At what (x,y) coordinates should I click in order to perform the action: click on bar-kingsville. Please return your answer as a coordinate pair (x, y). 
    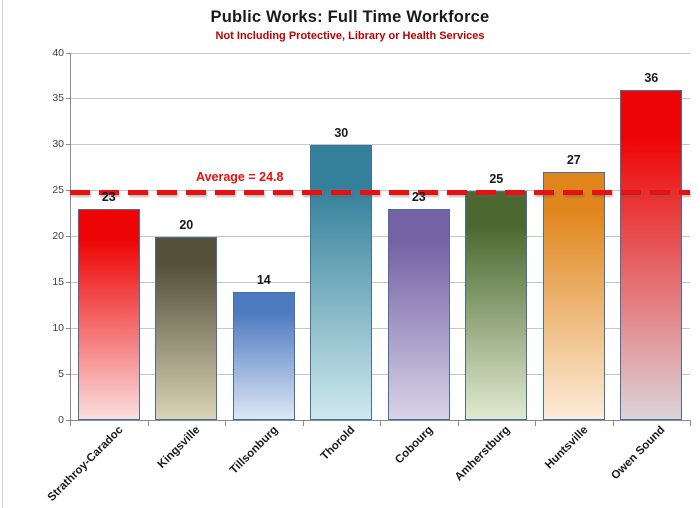
    Looking at the image, I should click on (186, 328).